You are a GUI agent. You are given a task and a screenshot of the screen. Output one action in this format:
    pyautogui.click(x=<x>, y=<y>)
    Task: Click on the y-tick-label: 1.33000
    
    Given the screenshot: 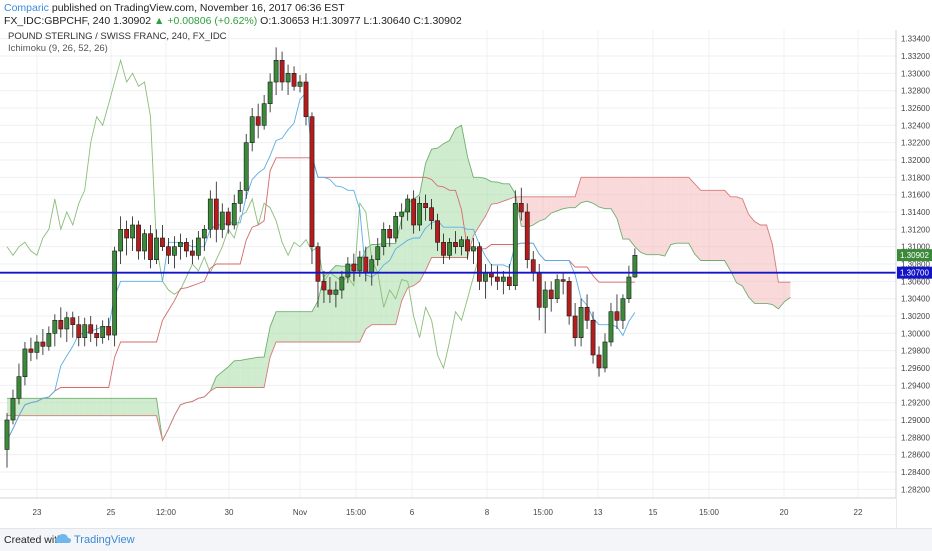 What is the action you would take?
    pyautogui.click(x=915, y=73)
    